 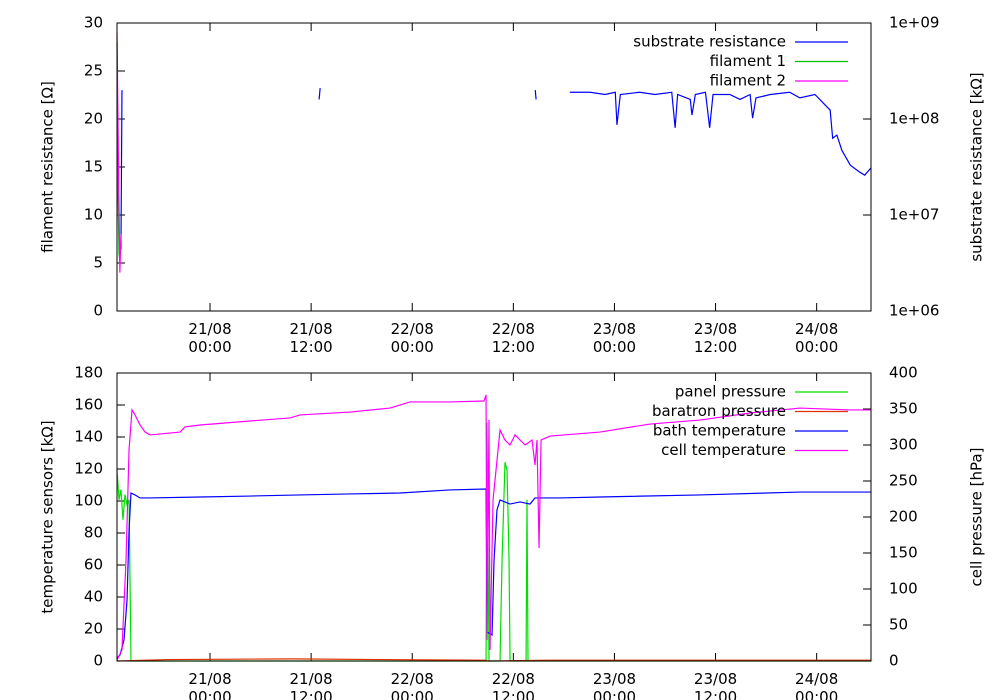 I want to click on y2-tick-label: 1e+06, so click(x=914, y=311).